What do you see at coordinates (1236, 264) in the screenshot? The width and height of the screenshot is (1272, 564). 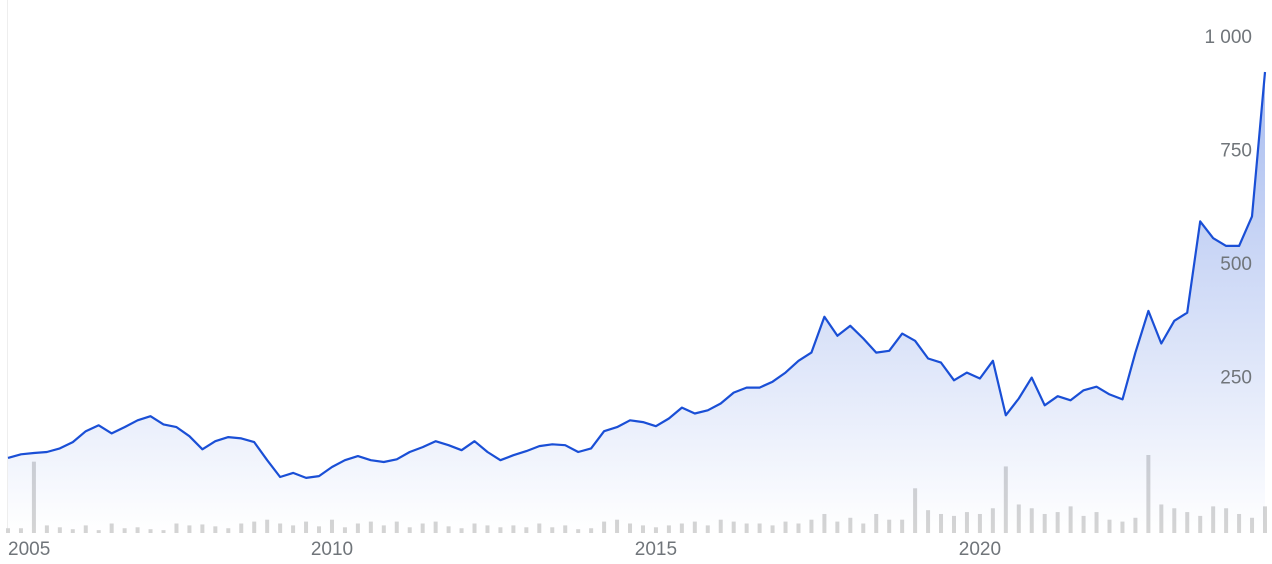 I see `y-tick-label: 500` at bounding box center [1236, 264].